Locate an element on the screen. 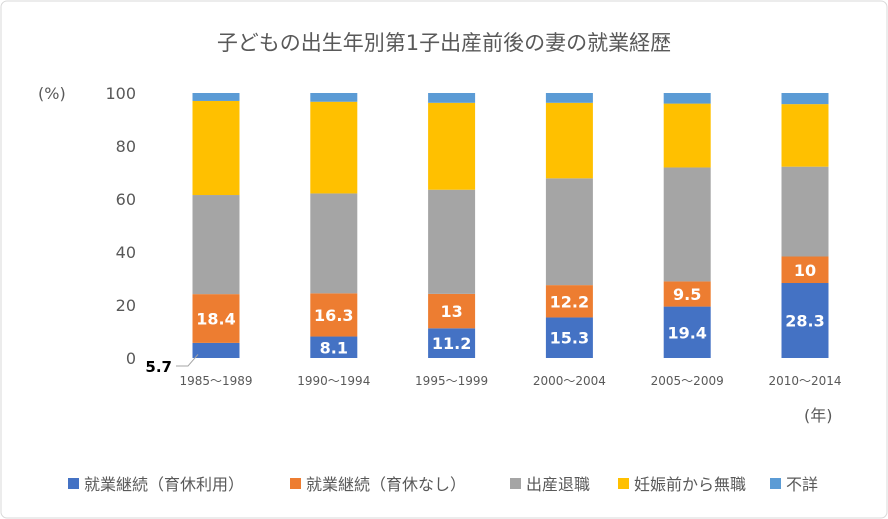 The width and height of the screenshot is (888, 519). data-label: 16.3 is located at coordinates (333, 315).